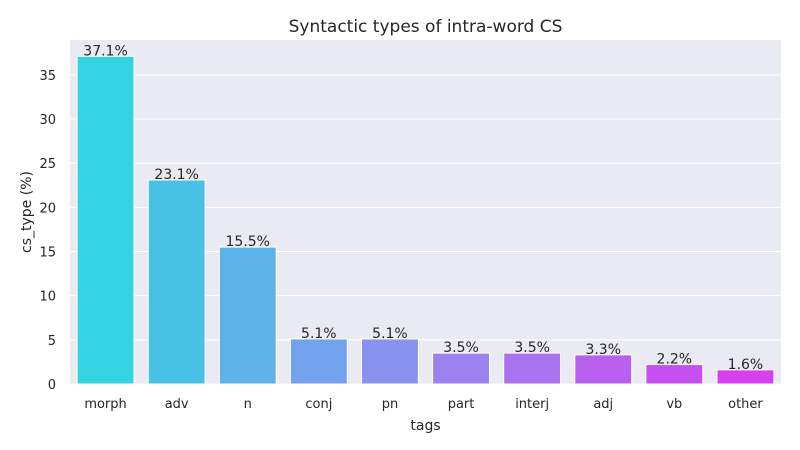  I want to click on x-tick-label: adv, so click(177, 404).